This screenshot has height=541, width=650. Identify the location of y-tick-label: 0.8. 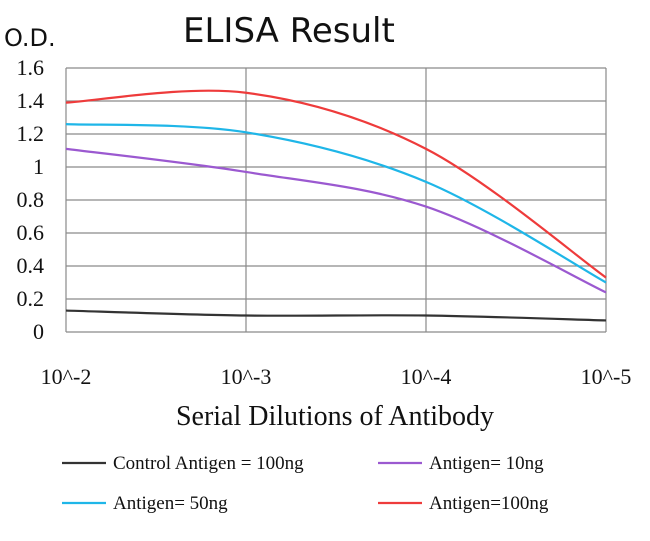
(31, 199).